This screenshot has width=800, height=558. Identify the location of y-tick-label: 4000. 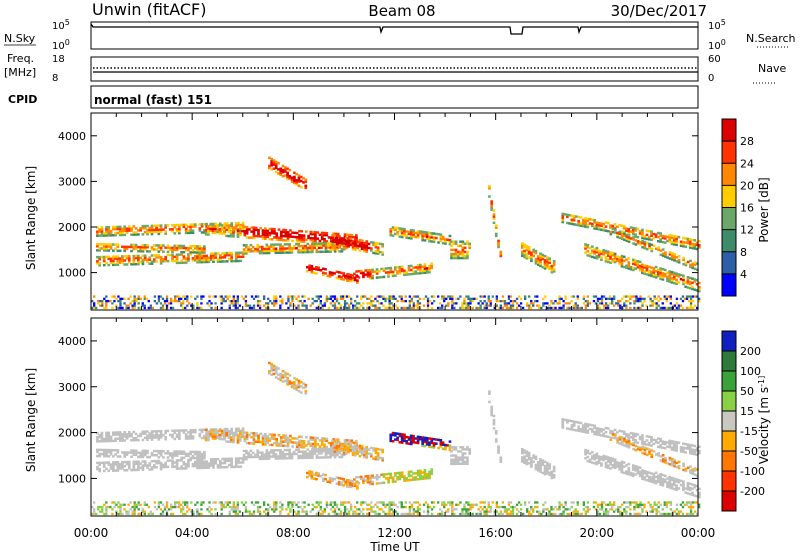
(72, 136).